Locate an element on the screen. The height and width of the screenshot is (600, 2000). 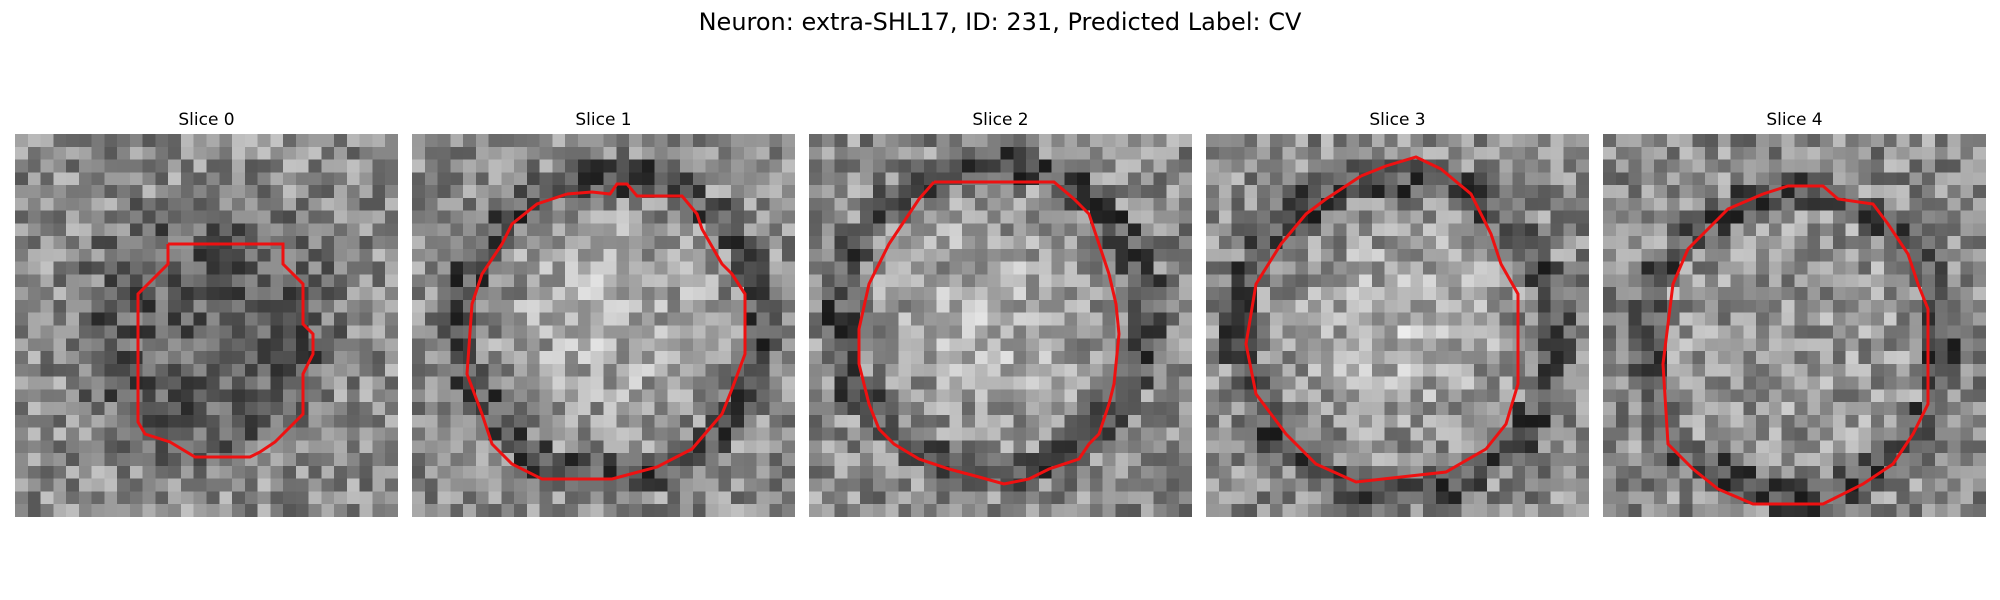
slice-title: Slice 4 is located at coordinates (1794, 120).